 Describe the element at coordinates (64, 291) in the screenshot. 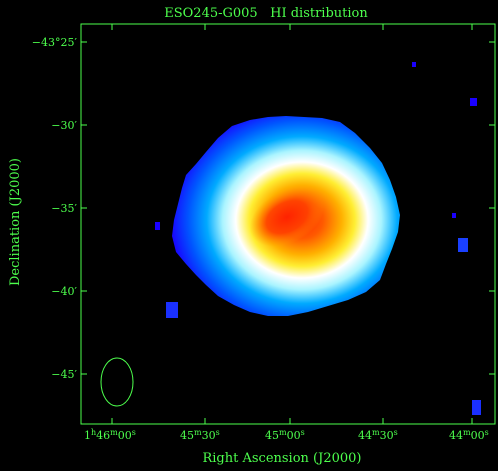

I see `y-tick-label: −40′` at that location.